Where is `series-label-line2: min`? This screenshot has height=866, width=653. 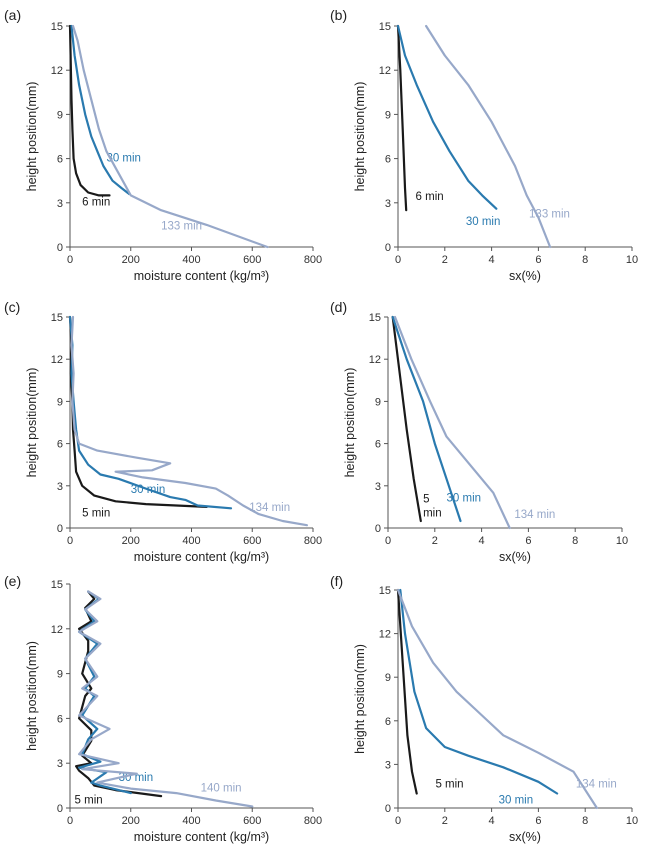
series-label-line2: min is located at coordinates (432, 514).